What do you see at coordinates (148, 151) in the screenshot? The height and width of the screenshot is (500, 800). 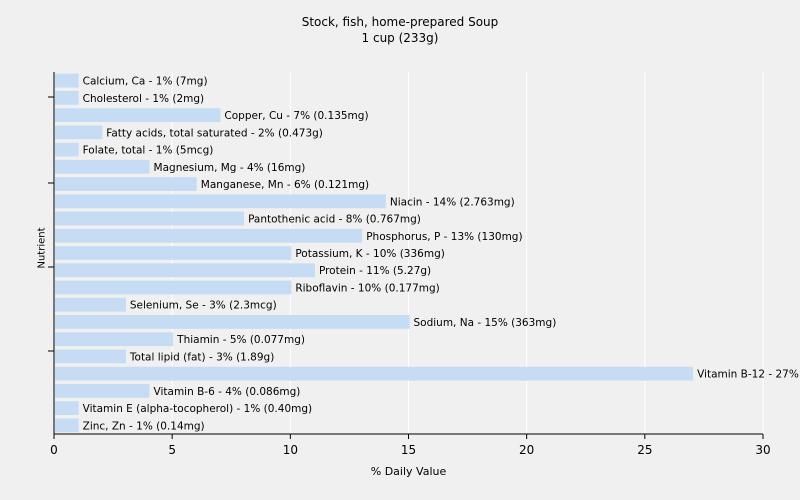 I see `bar-label: Folate, total - 1% (5mcg)` at bounding box center [148, 151].